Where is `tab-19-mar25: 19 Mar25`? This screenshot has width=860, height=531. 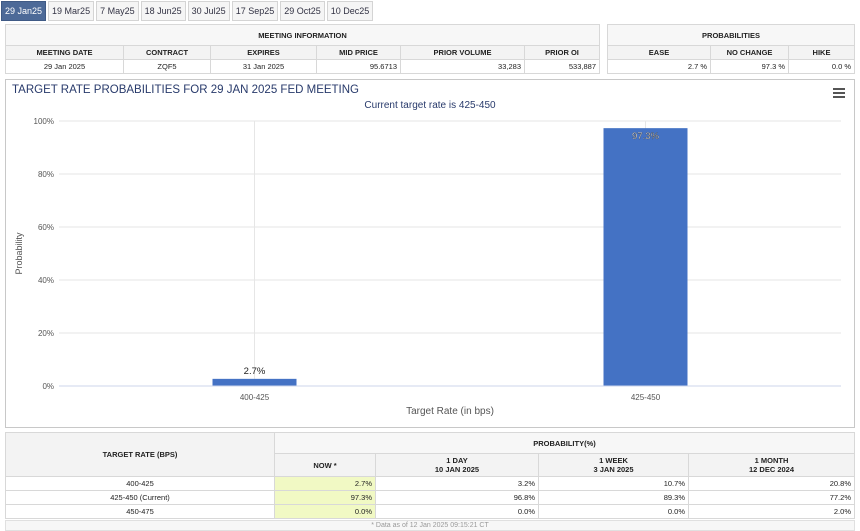
tab-19-mar25: 19 Mar25 is located at coordinates (71, 11).